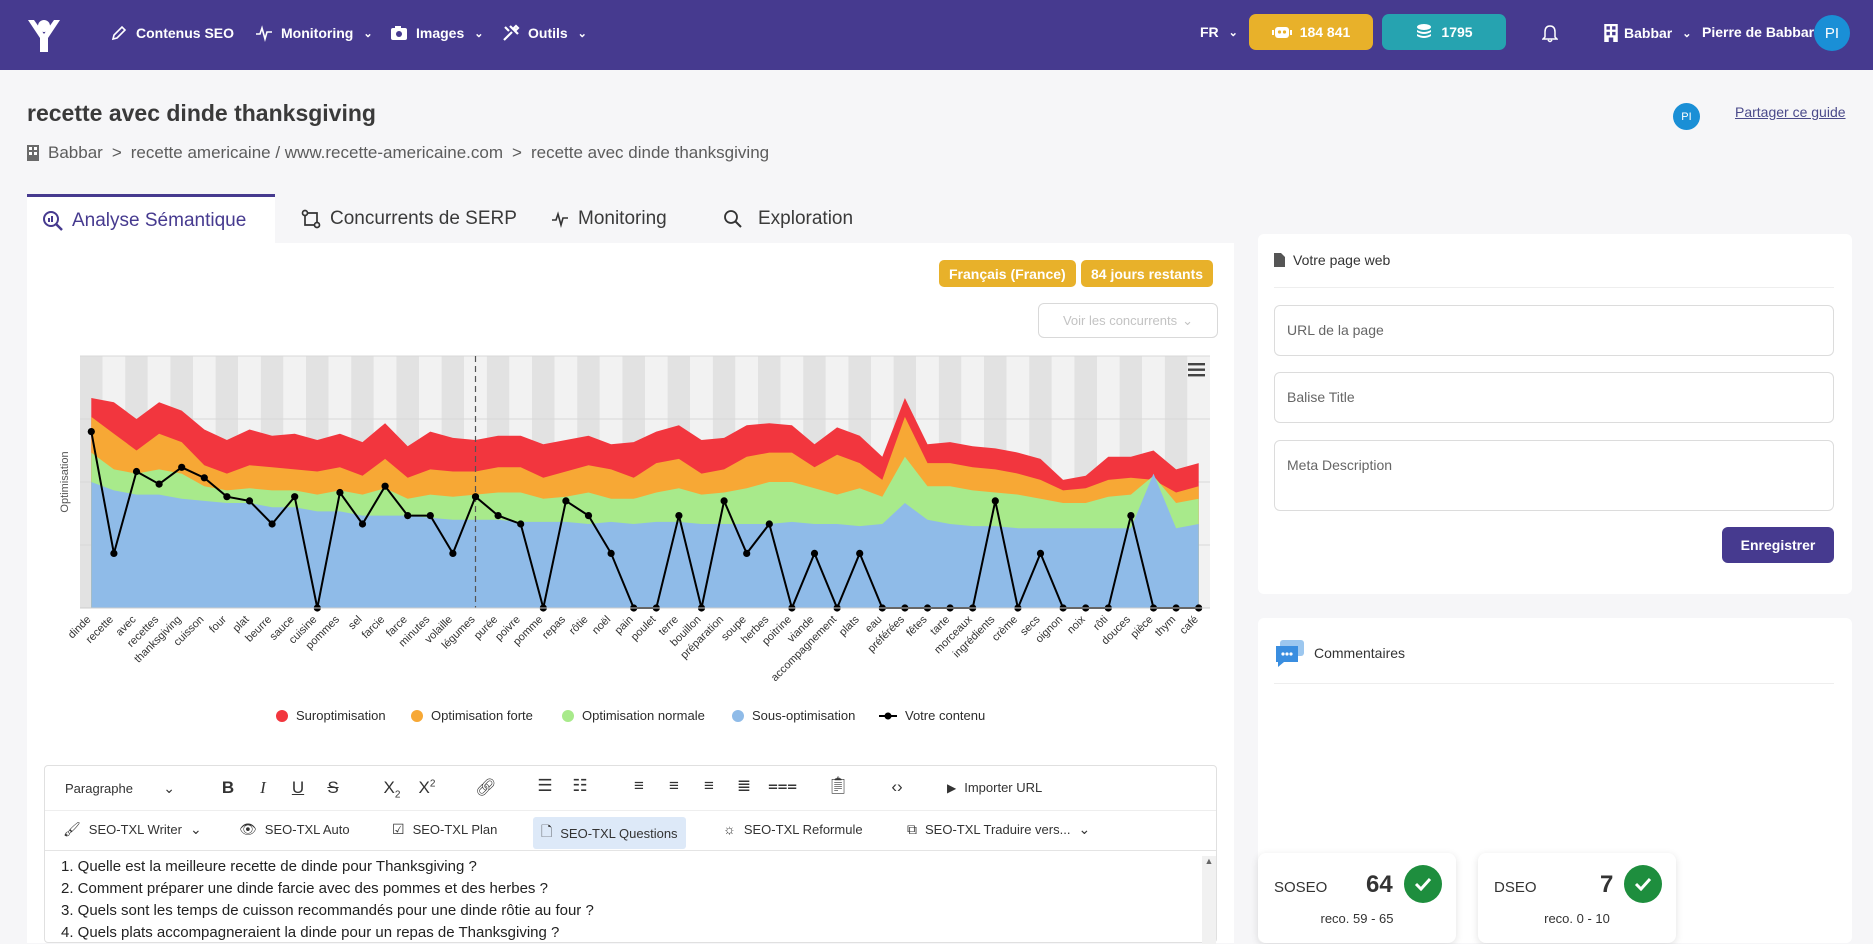  What do you see at coordinates (120, 788) in the screenshot?
I see `paragraph-select: Paragraphe ⌄` at bounding box center [120, 788].